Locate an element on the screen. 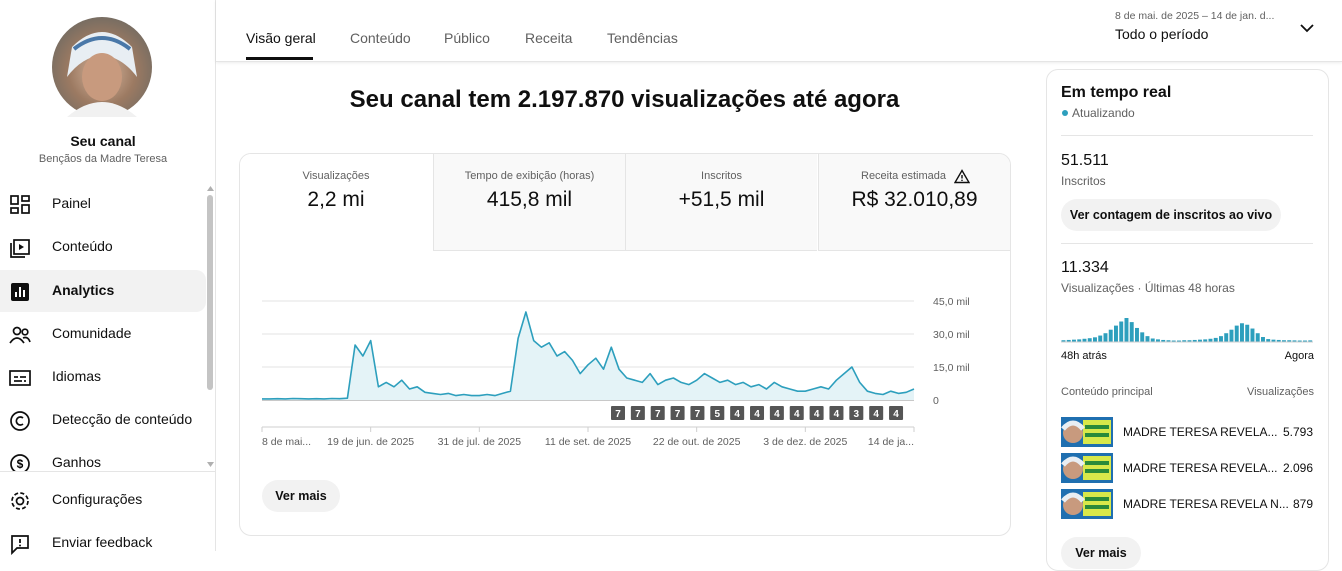 This screenshot has width=1342, height=571. start-label: 48h atrás is located at coordinates (1084, 356).